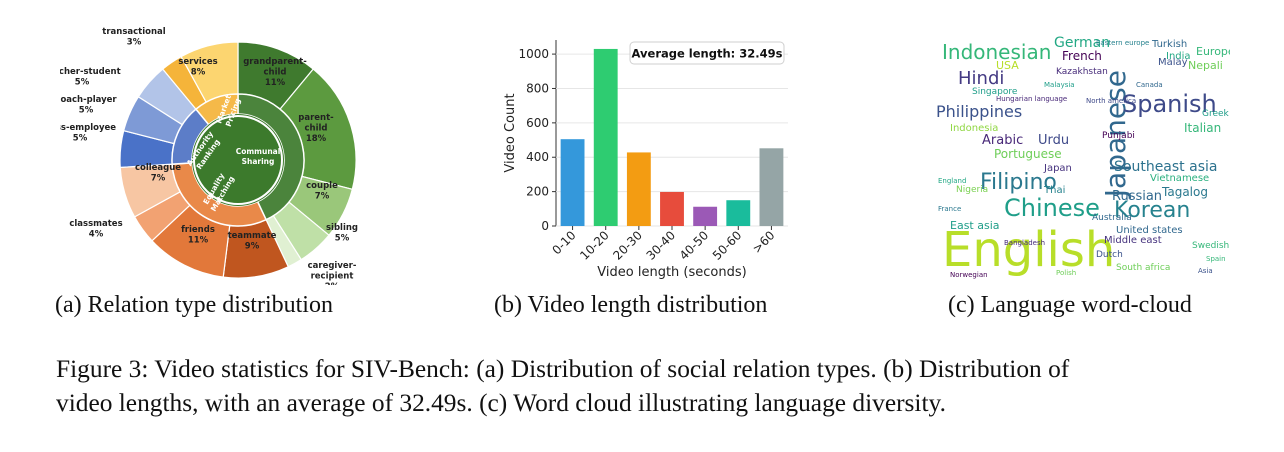 This screenshot has width=1284, height=452. Describe the element at coordinates (315, 129) in the screenshot. I see `slice-label-parent-child: child` at that location.